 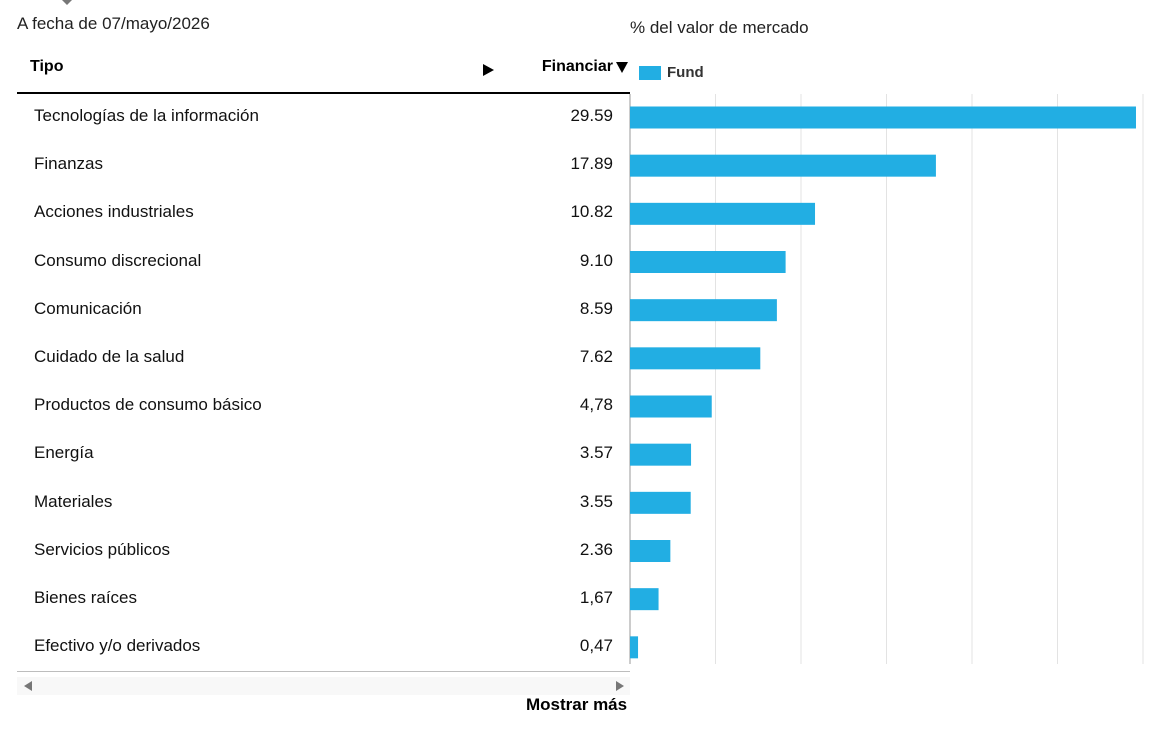 I want to click on row-label: Bienes raíces, so click(x=85, y=597).